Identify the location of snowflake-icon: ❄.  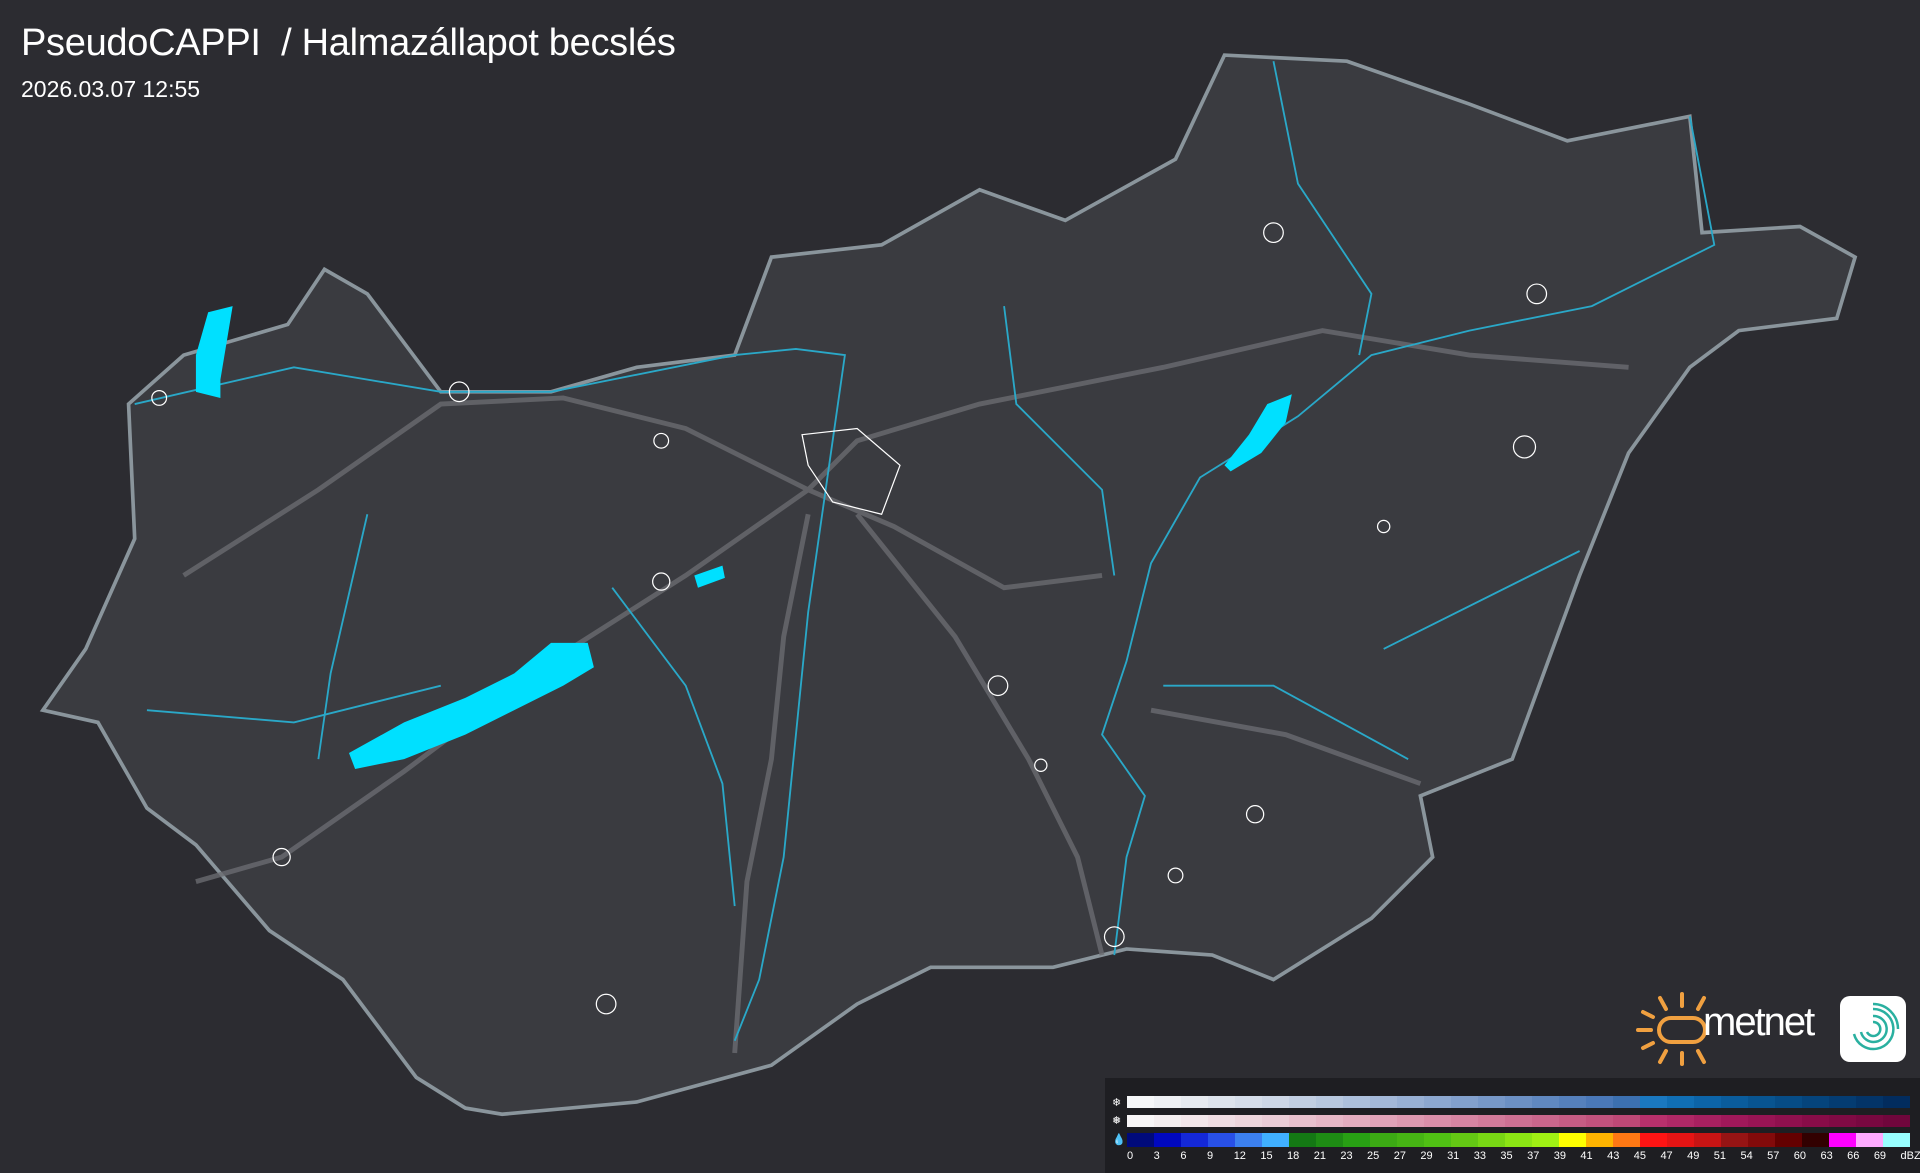
(1117, 1103).